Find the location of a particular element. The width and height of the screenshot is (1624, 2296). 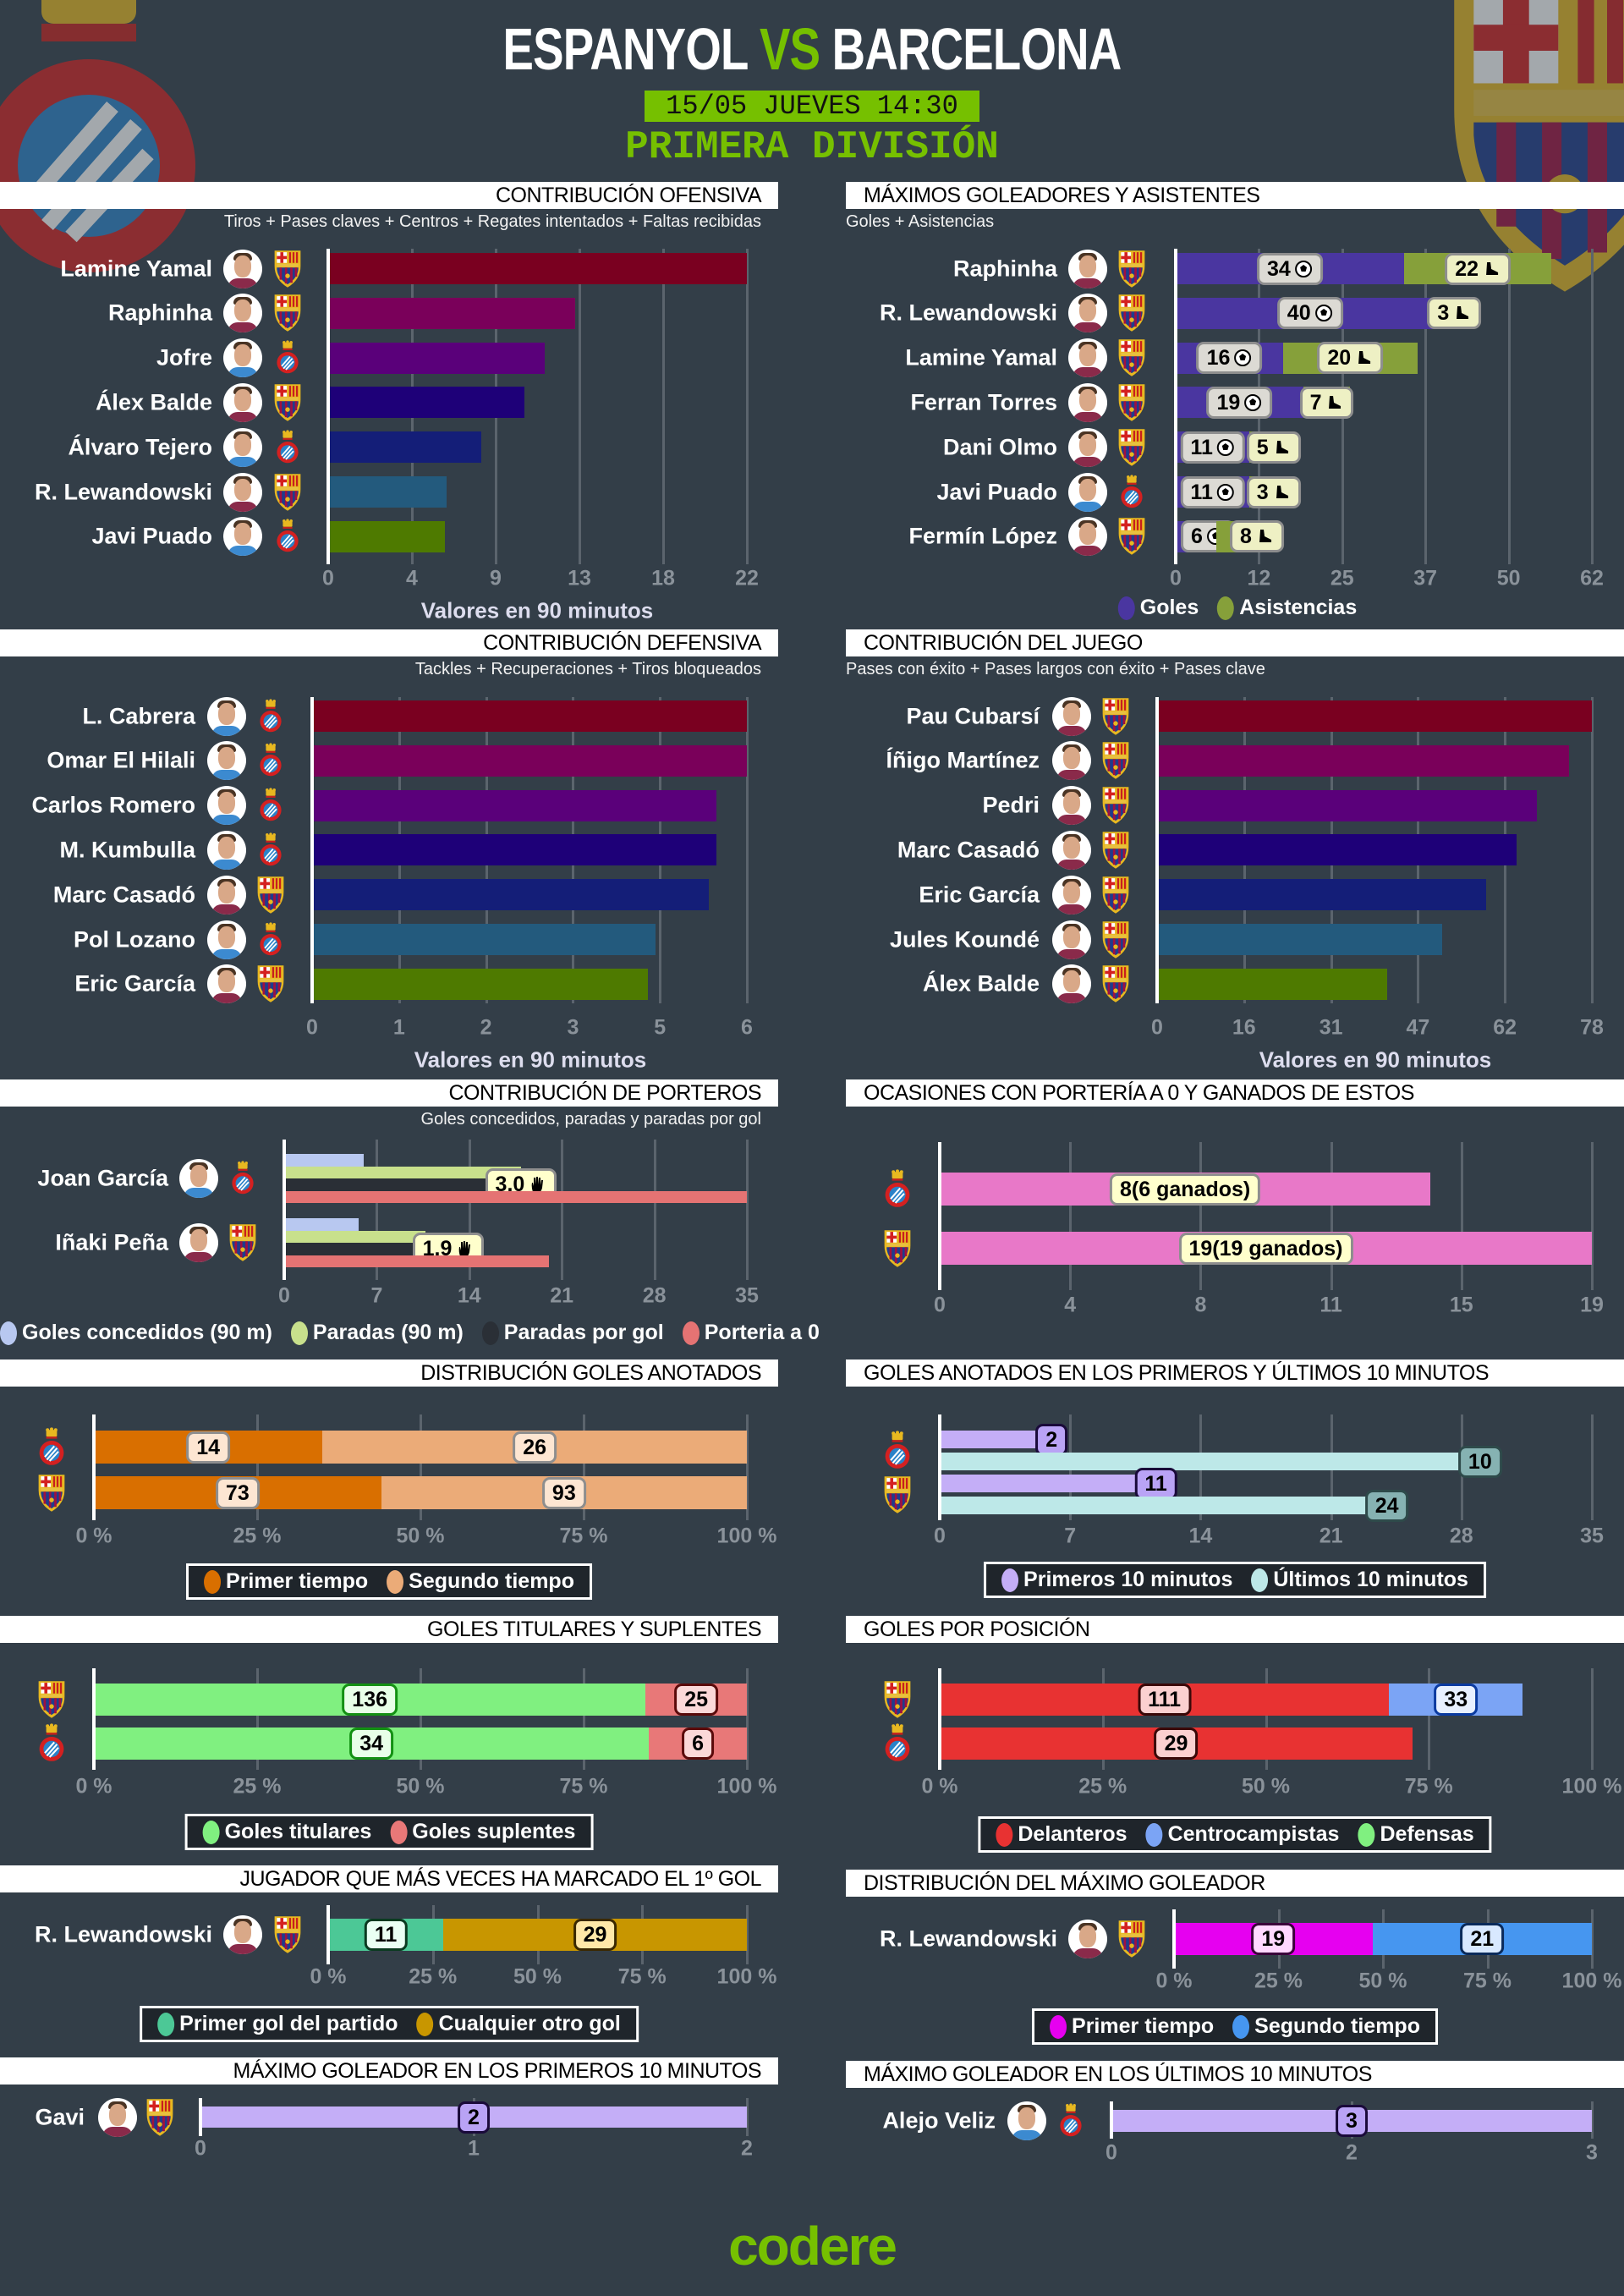

x-tick-label: 0 % is located at coordinates (94, 1786).